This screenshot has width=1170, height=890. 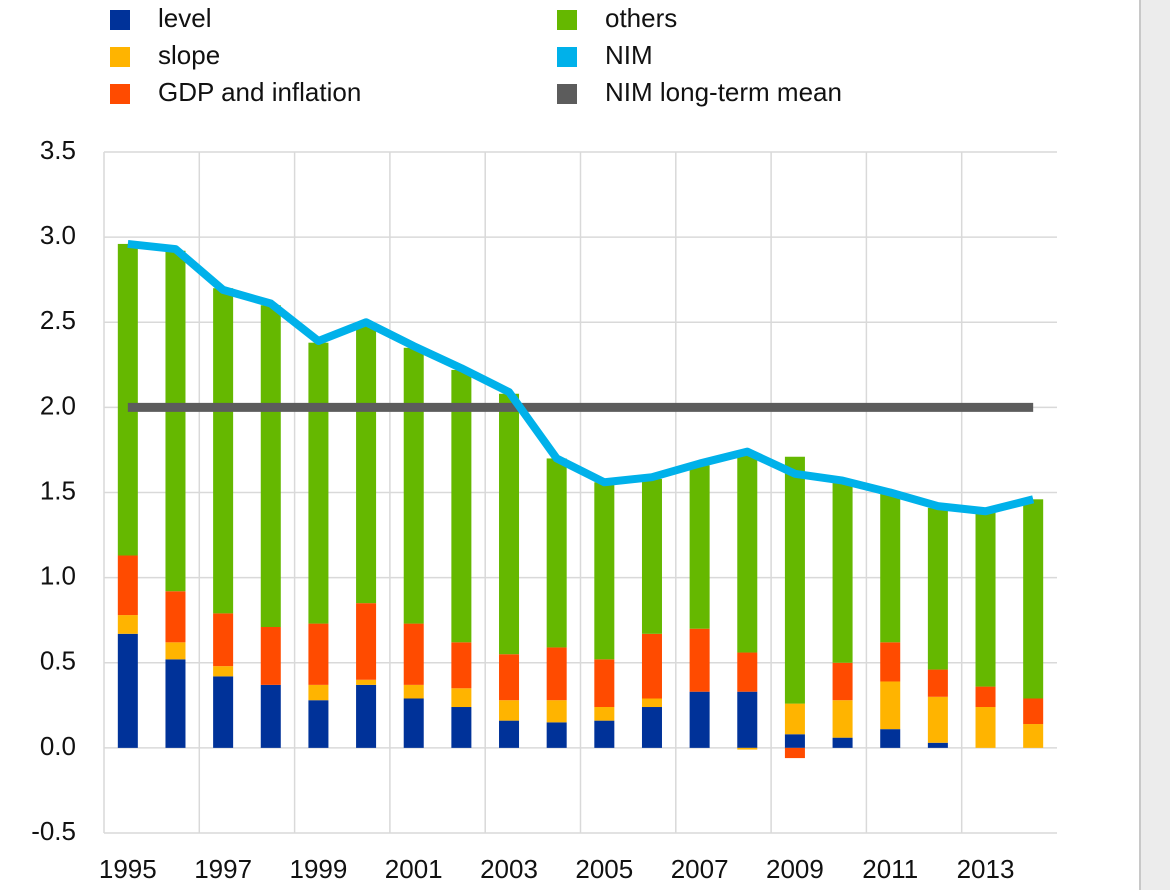 What do you see at coordinates (58, 576) in the screenshot?
I see `y-tick-label: 1.0` at bounding box center [58, 576].